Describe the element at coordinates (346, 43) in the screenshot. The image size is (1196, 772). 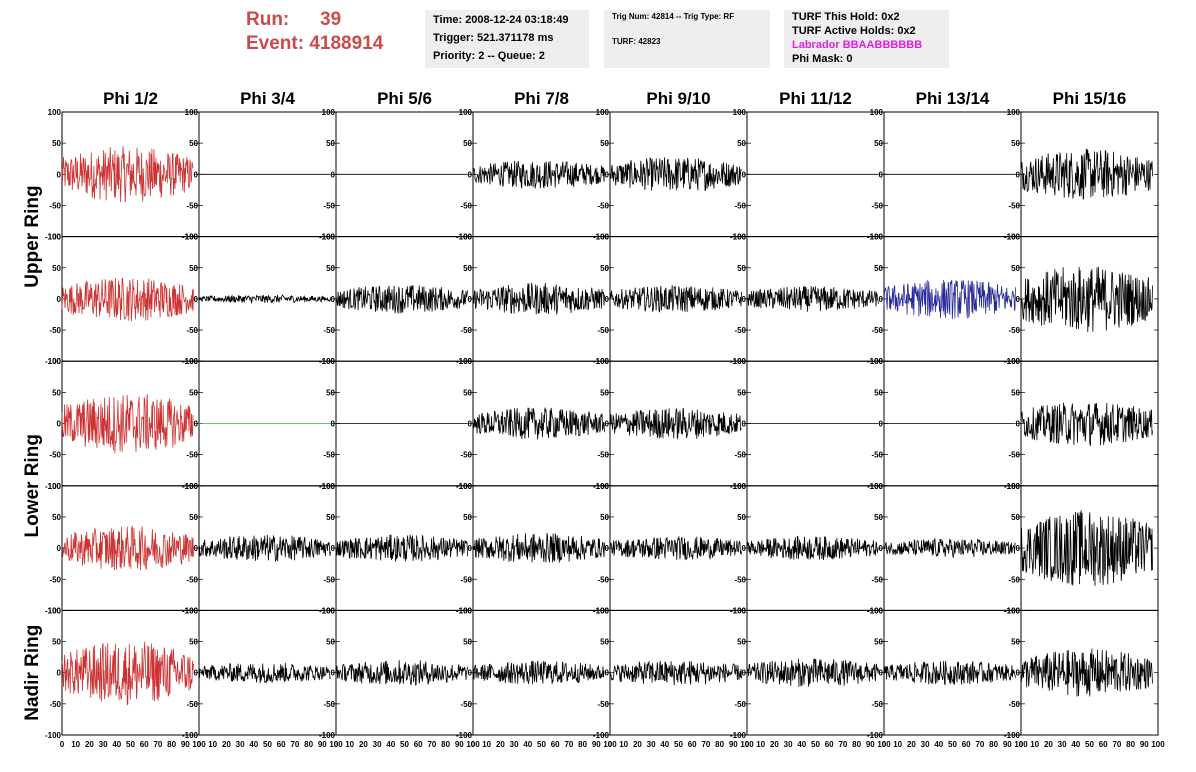
I see `event-value: 4188914` at that location.